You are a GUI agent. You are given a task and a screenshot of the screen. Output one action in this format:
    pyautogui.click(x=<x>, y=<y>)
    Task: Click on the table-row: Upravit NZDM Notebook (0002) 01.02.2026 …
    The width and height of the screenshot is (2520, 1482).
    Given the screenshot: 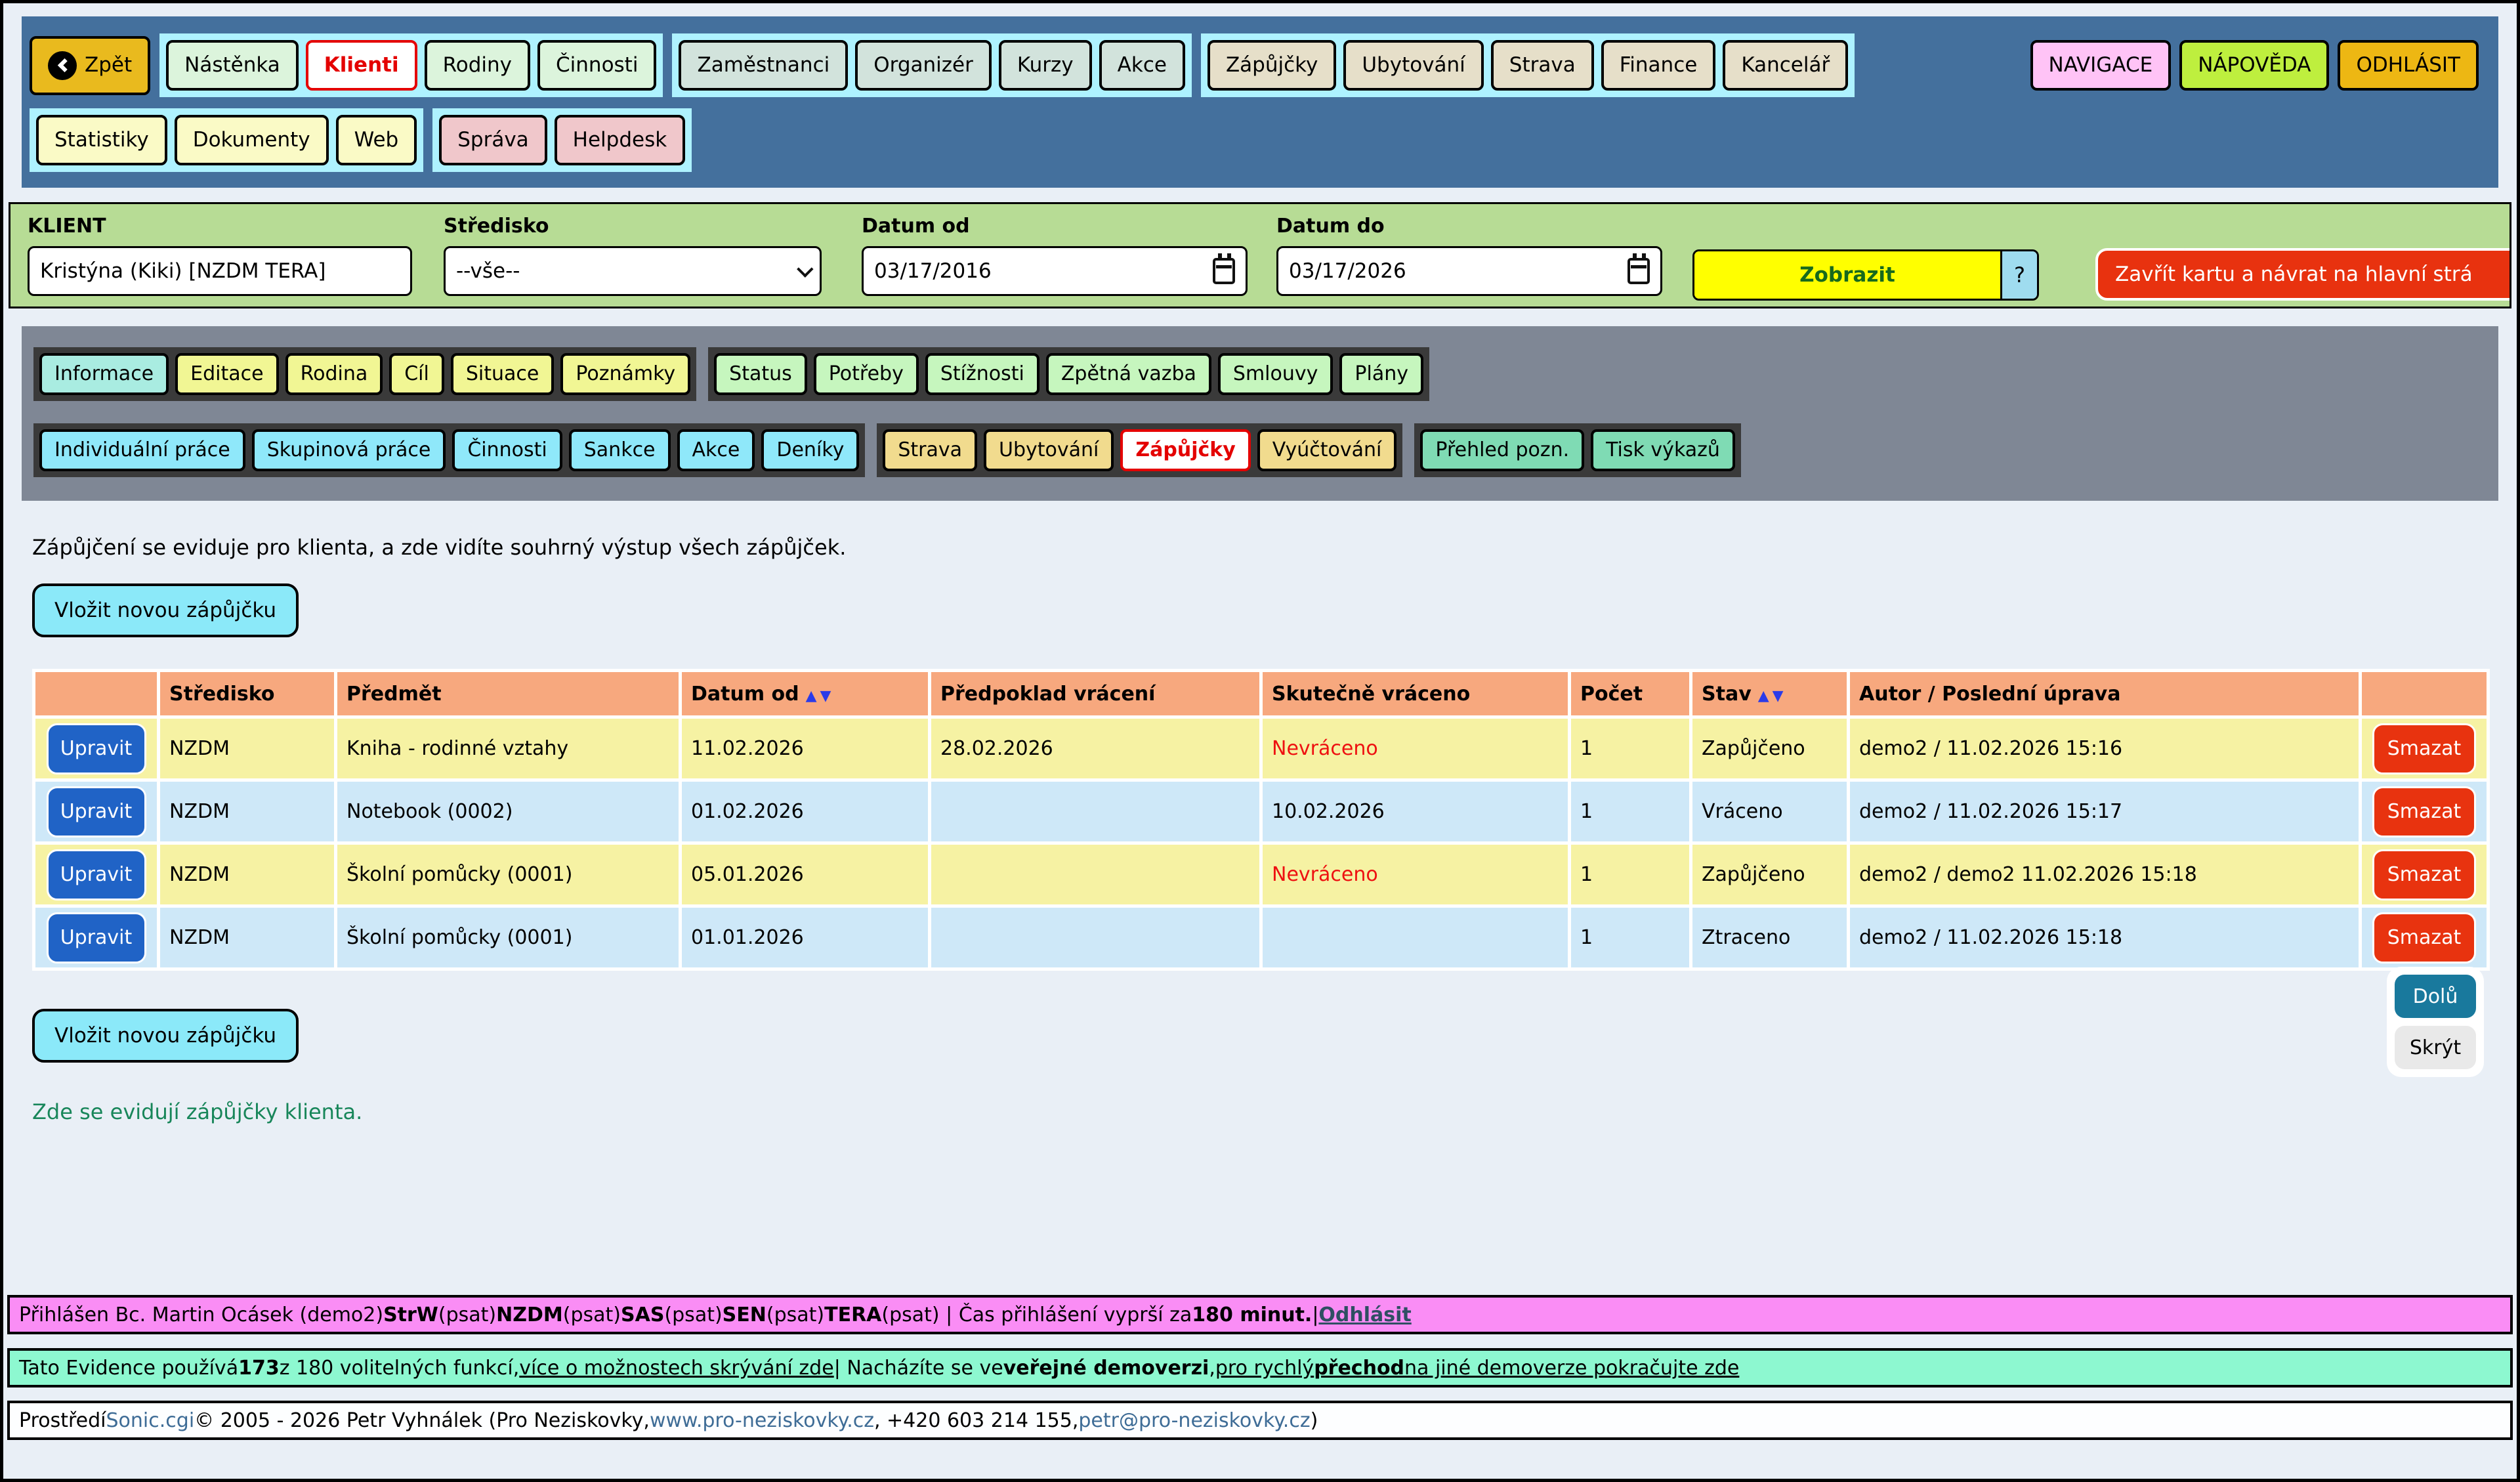 What is the action you would take?
    pyautogui.click(x=1261, y=811)
    